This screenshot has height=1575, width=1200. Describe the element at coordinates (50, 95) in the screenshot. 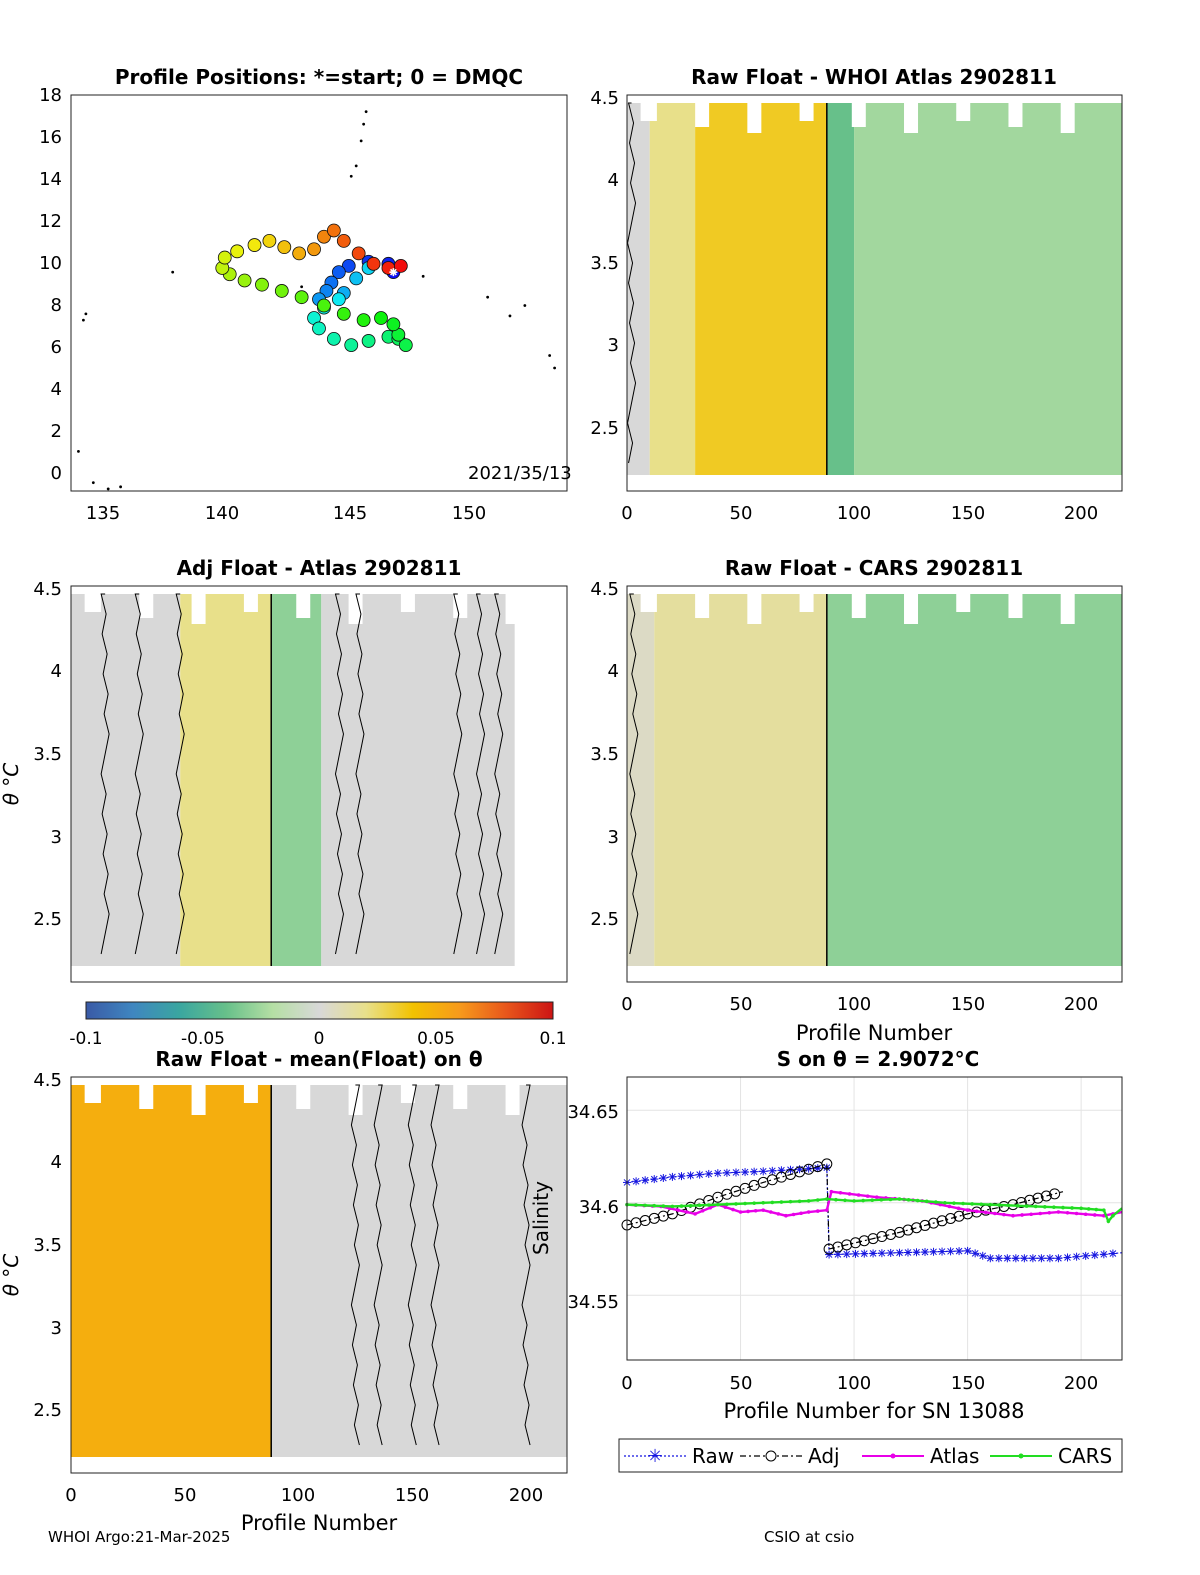

I see `y-tick-label: 18` at that location.